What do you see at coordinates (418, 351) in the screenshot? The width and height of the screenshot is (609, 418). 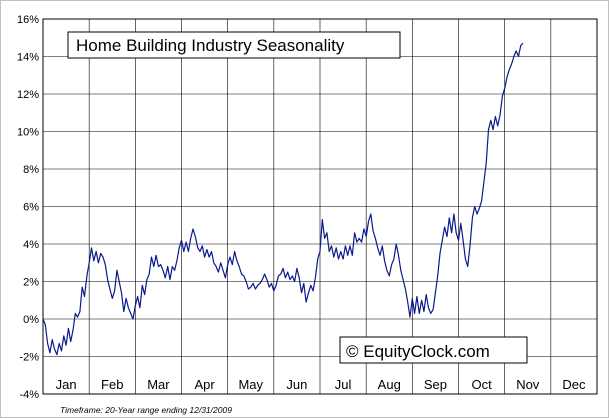 I see `watermark-text: © EquityClock.com` at bounding box center [418, 351].